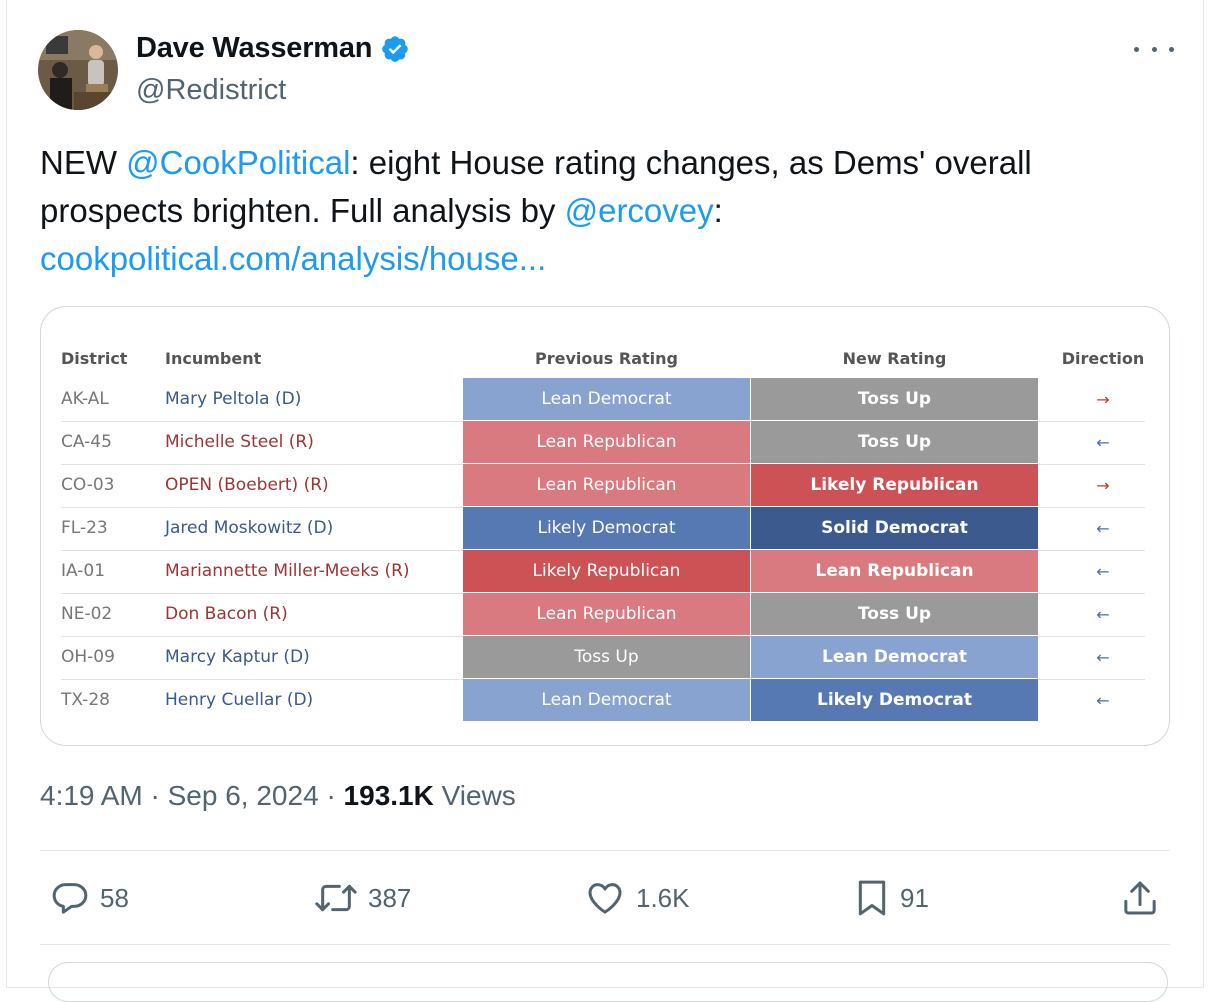 This screenshot has height=1002, width=1216. I want to click on reply-icon, so click(70, 898).